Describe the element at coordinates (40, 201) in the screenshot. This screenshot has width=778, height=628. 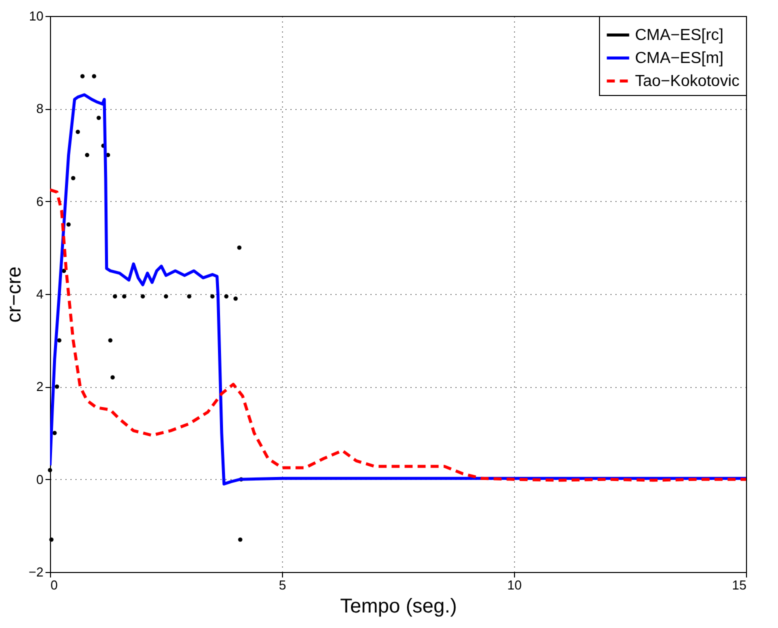
I see `y-tick-label: 6` at that location.